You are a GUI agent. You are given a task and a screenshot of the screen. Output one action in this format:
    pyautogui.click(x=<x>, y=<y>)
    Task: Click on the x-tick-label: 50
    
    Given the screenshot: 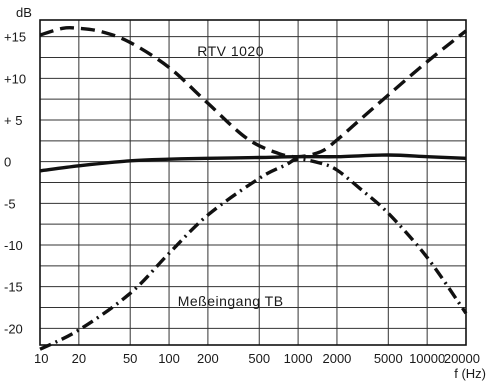 What is the action you would take?
    pyautogui.click(x=130, y=358)
    